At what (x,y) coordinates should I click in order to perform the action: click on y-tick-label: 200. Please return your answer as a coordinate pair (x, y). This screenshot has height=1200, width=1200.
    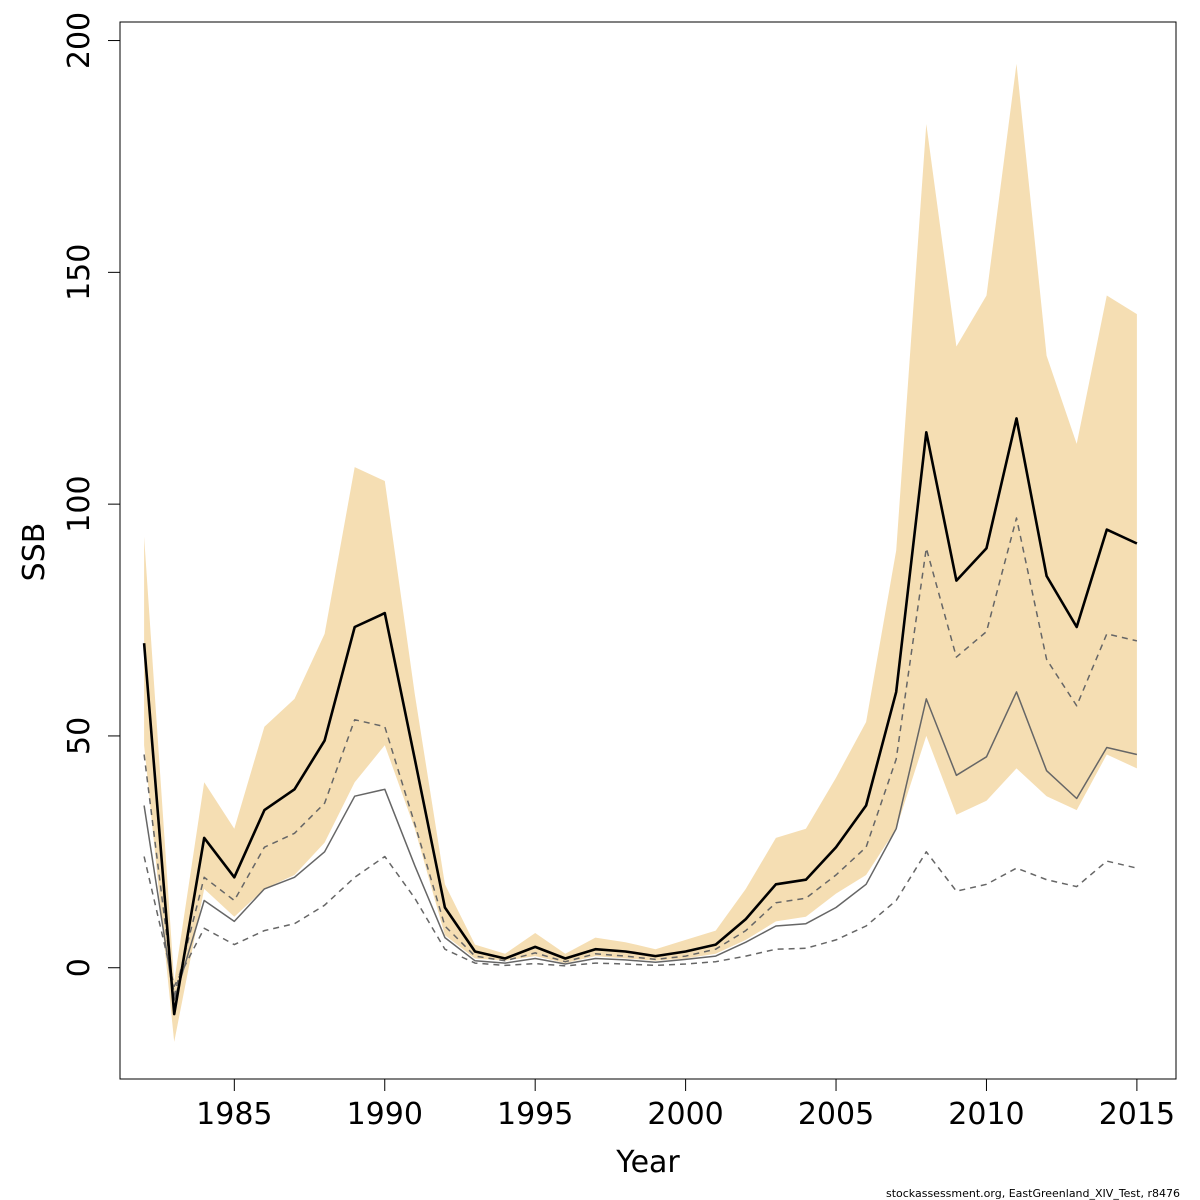
    Looking at the image, I should click on (79, 40).